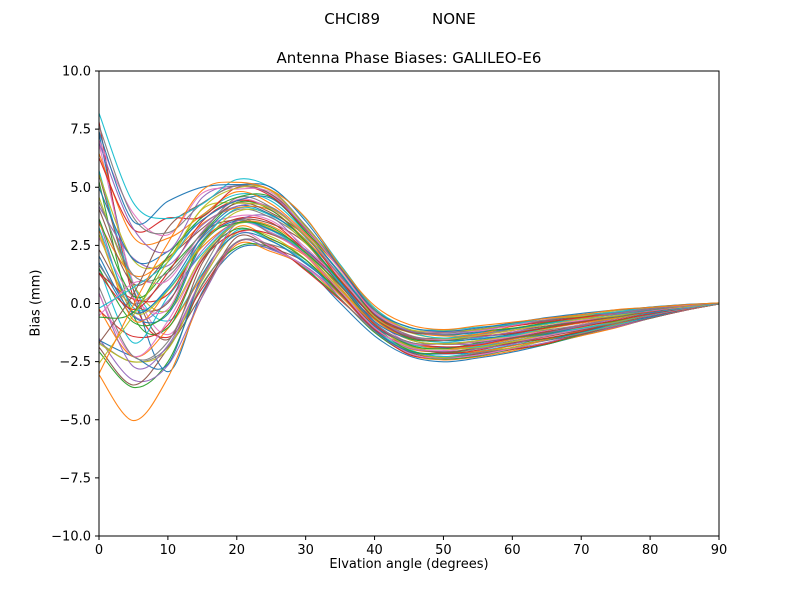  Describe the element at coordinates (36, 303) in the screenshot. I see `y-axis-label: Bias (mm)` at that location.